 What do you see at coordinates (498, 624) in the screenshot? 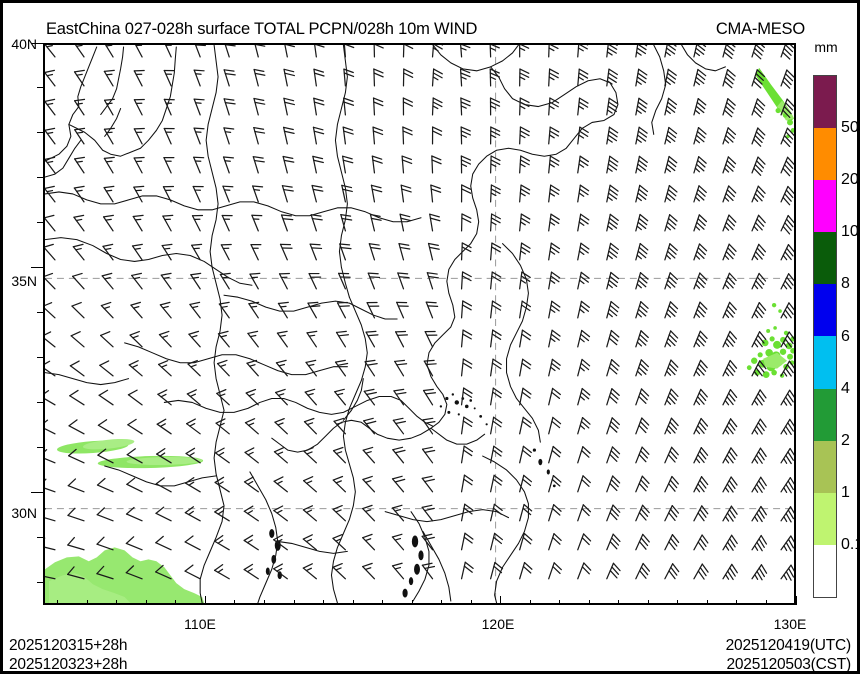
I see `lon-label-120e: 120E` at bounding box center [498, 624].